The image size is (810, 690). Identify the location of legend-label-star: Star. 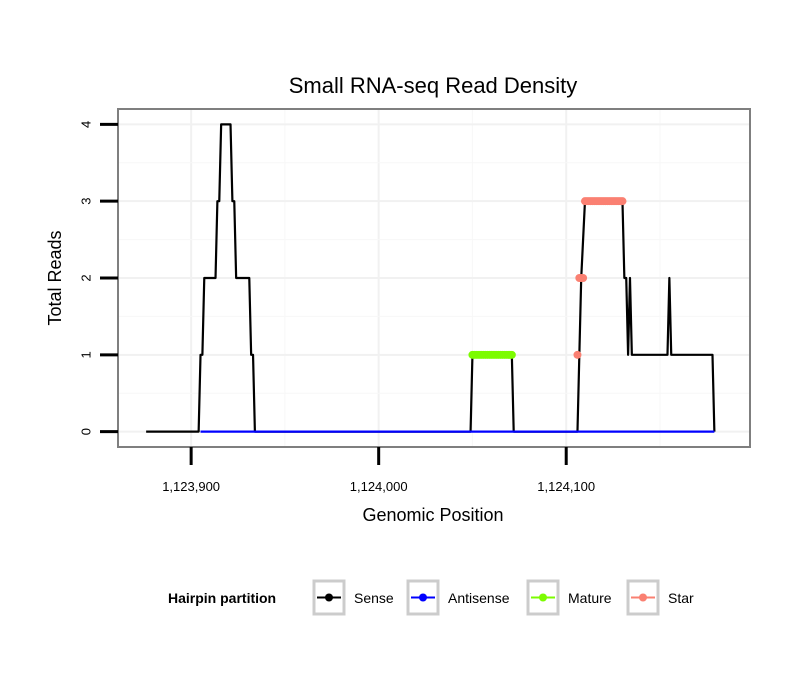
(681, 598).